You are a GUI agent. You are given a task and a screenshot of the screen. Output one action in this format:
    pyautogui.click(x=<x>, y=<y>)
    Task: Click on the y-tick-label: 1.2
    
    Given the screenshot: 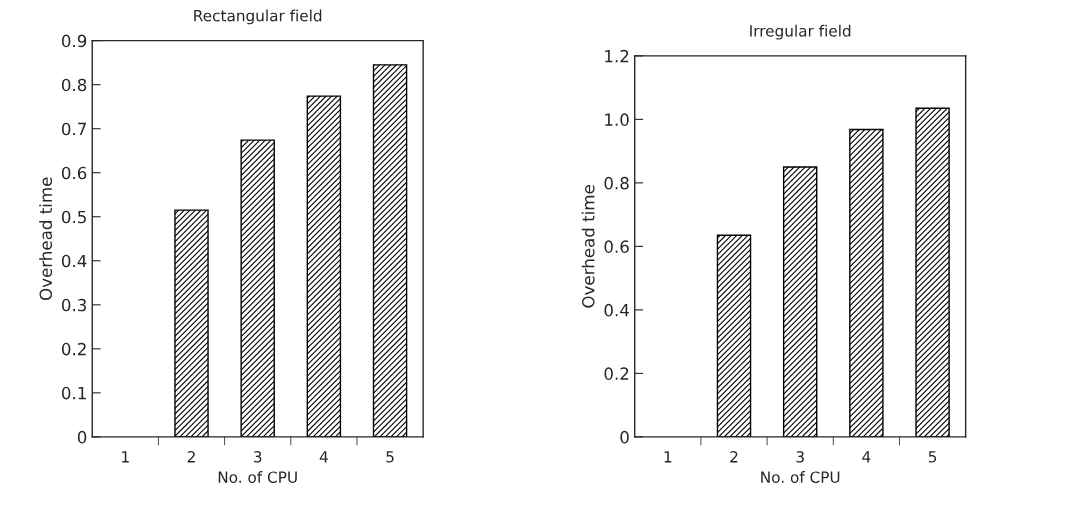 What is the action you would take?
    pyautogui.click(x=617, y=56)
    